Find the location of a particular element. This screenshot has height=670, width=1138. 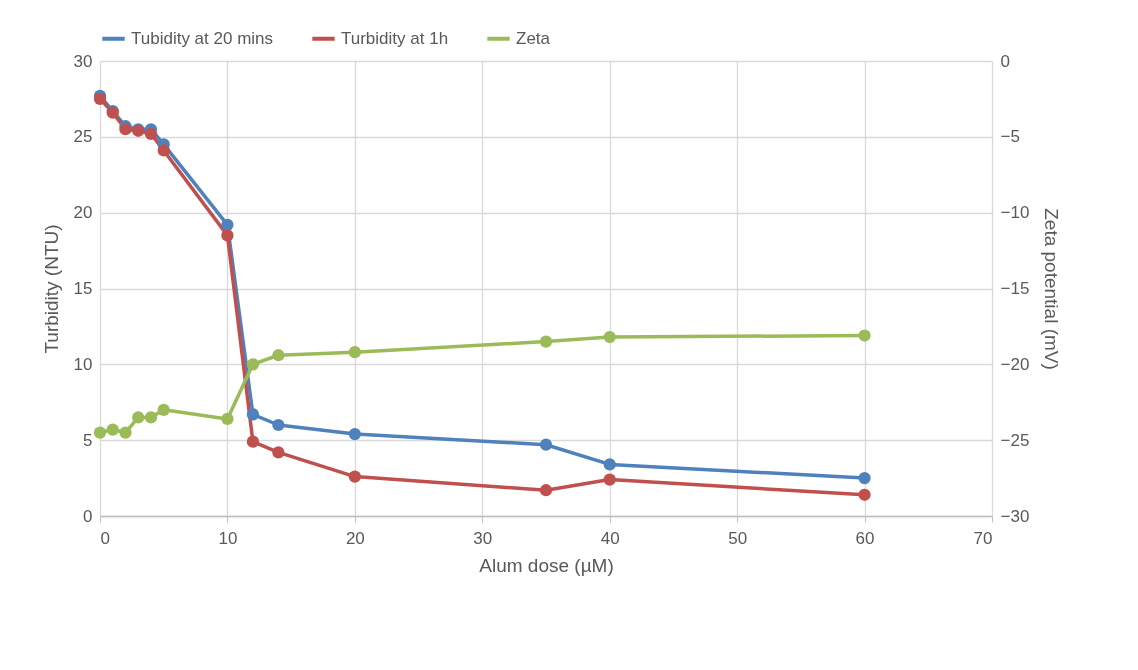

x-tick-label: 30 is located at coordinates (483, 538).